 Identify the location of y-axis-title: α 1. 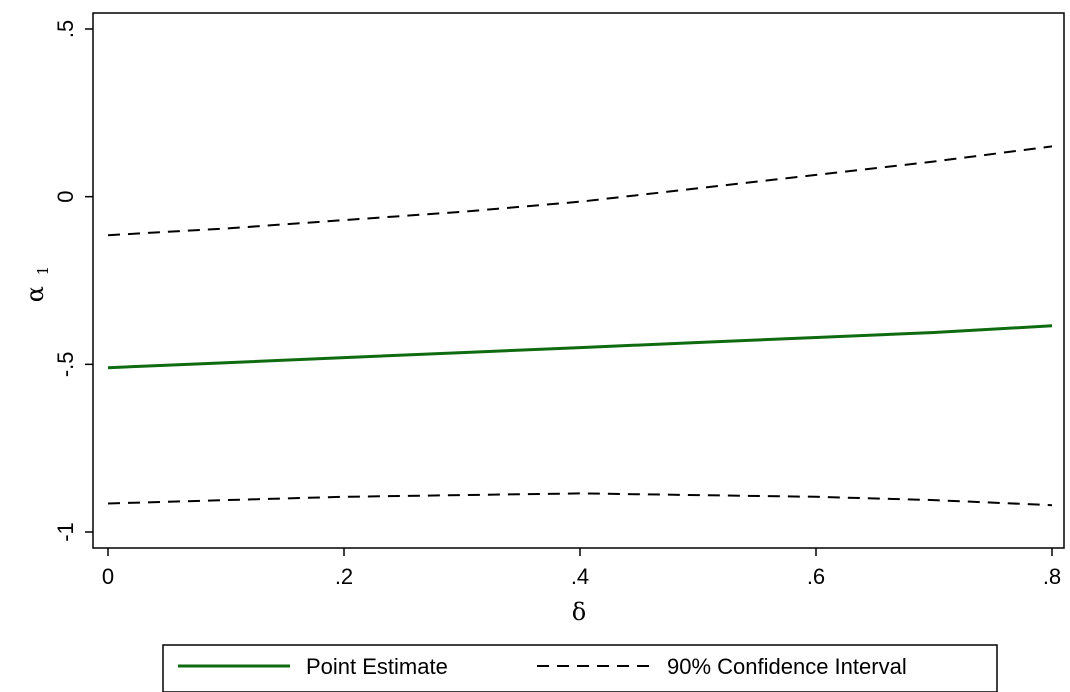
(36, 284).